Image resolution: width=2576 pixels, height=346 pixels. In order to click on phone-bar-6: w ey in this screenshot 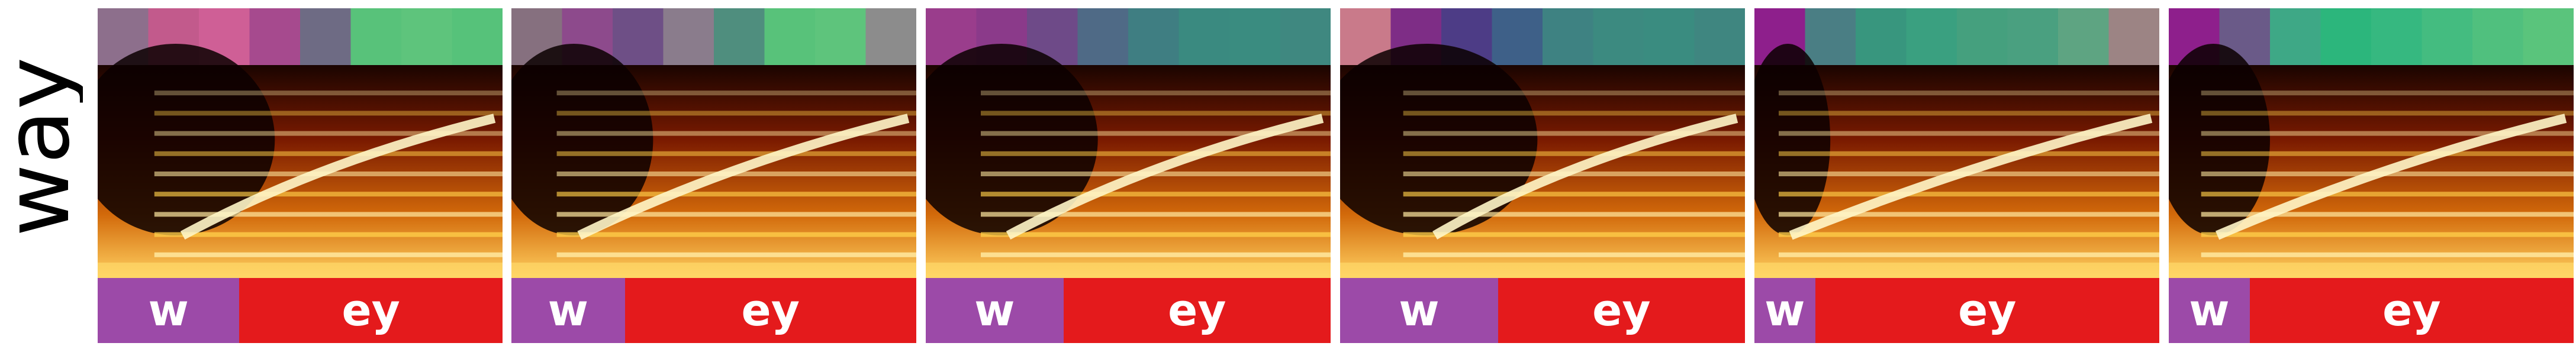, I will do `click(2371, 310)`.